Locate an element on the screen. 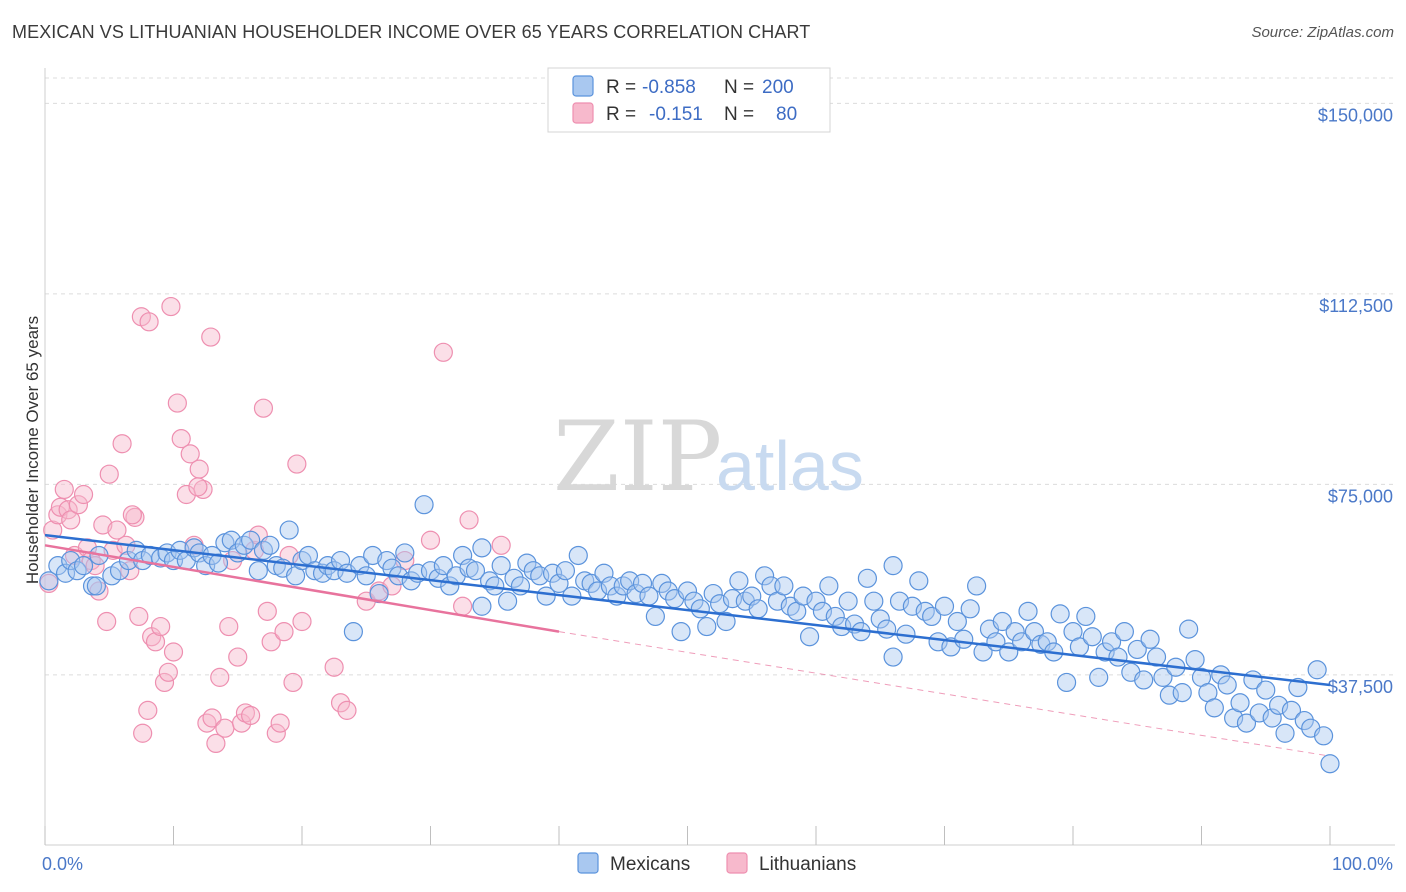 The height and width of the screenshot is (892, 1406). legend-swatch-mexicans is located at coordinates (583, 86).